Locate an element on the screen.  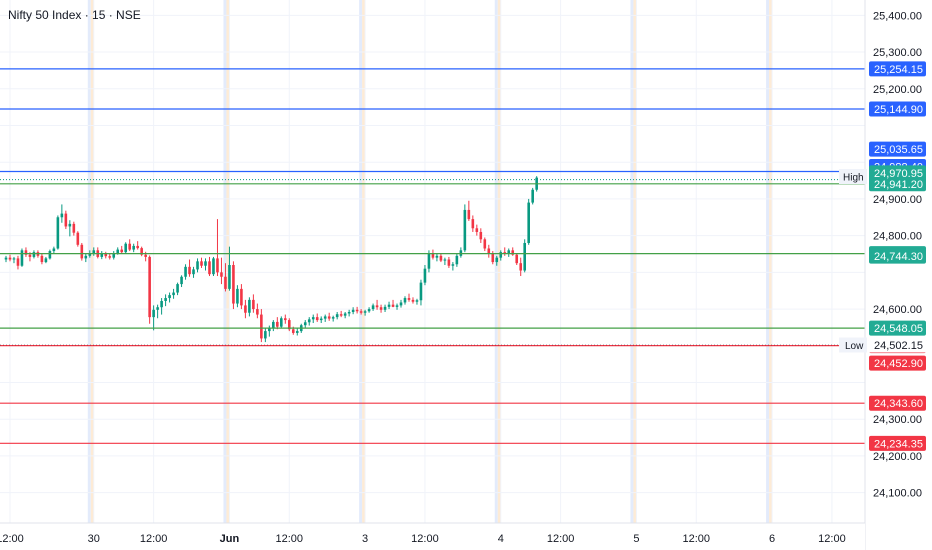
price-tag: 24,234.35 is located at coordinates (898, 444).